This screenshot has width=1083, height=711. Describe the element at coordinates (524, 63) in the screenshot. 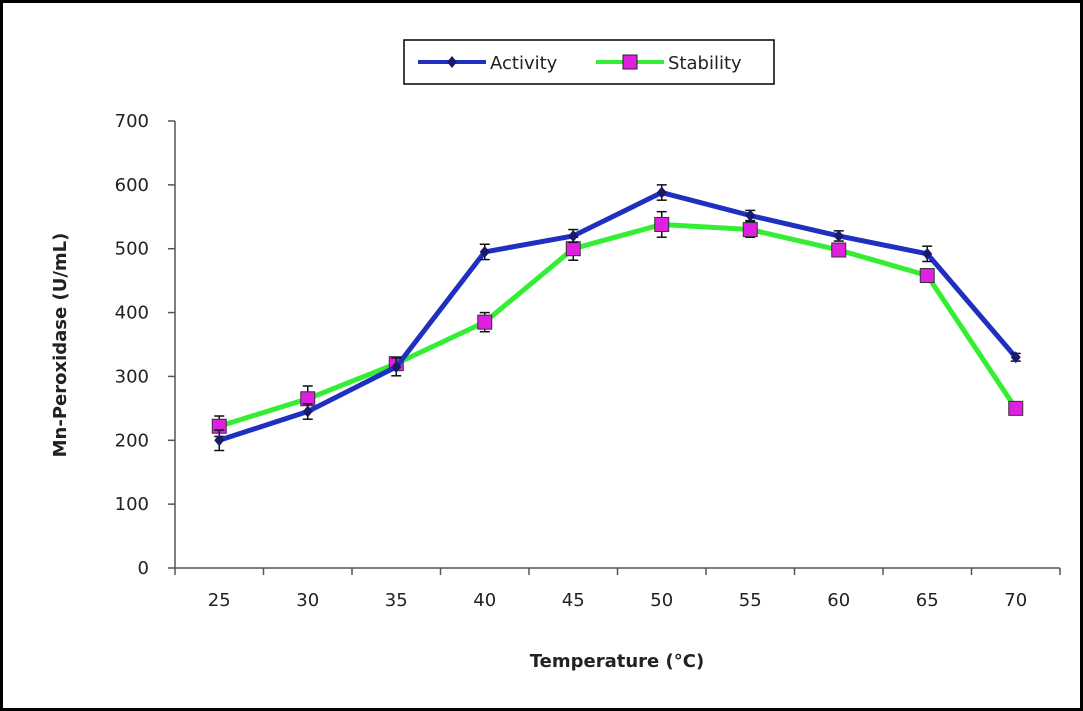

I see `legend-activity-label: Activity` at that location.